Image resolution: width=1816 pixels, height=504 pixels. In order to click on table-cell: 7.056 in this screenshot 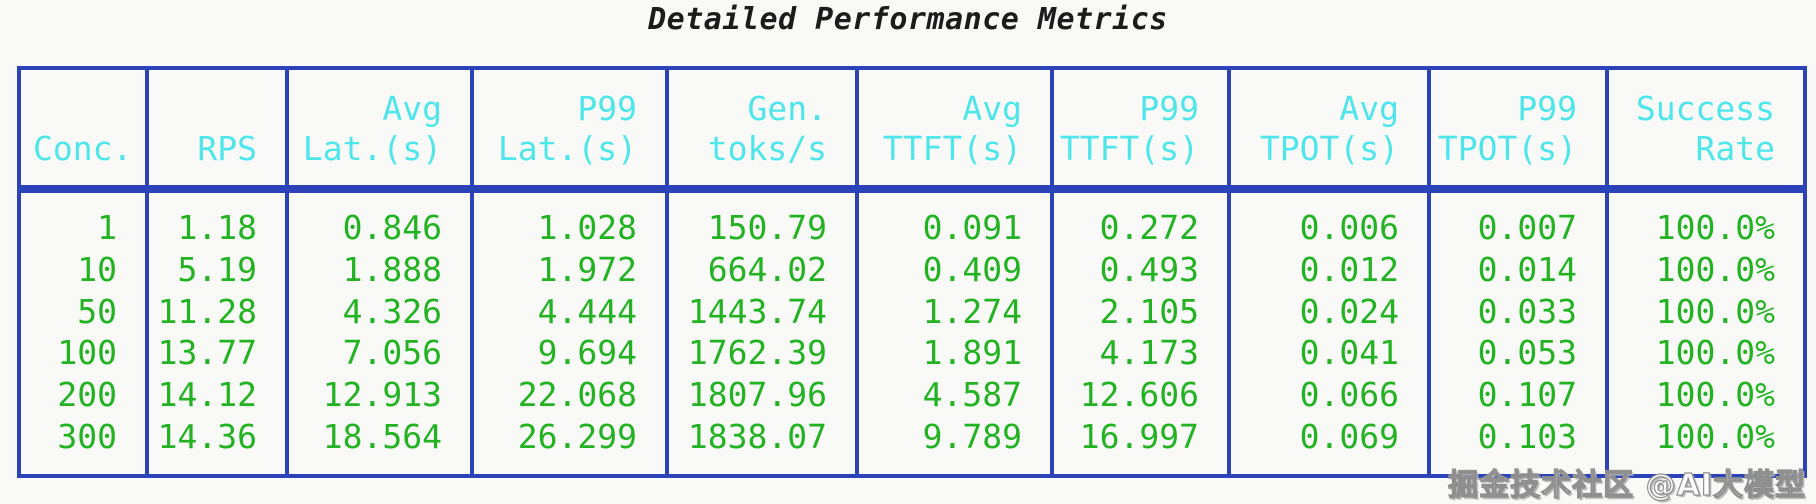, I will do `click(392, 353)`.